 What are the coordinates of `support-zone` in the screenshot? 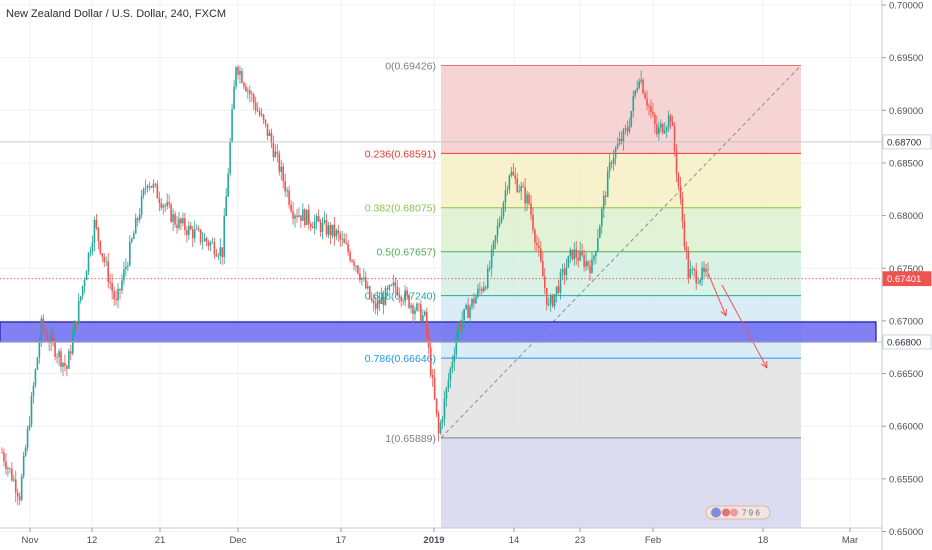 It's located at (438, 332).